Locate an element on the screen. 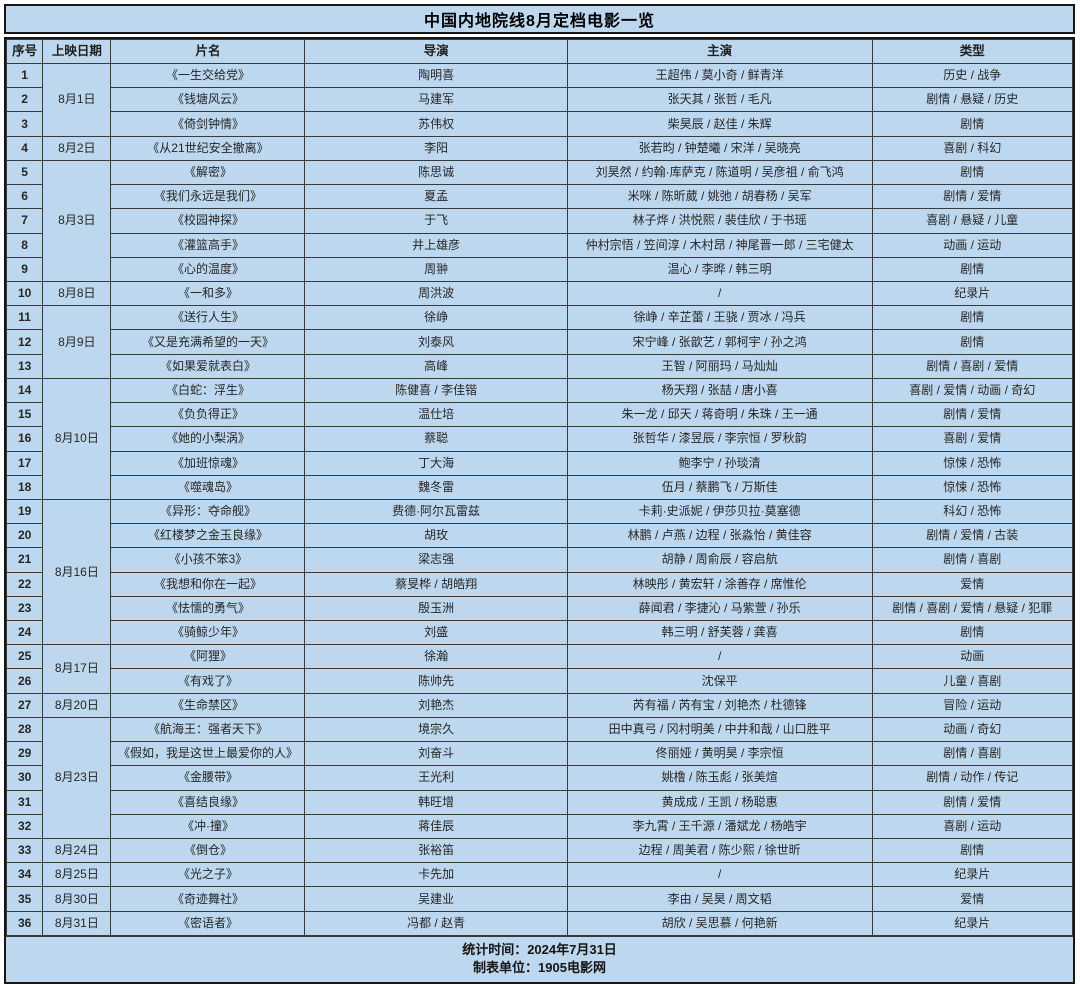 This screenshot has height=984, width=1080. cell-film-title: 《噬魂岛》 is located at coordinates (208, 487).